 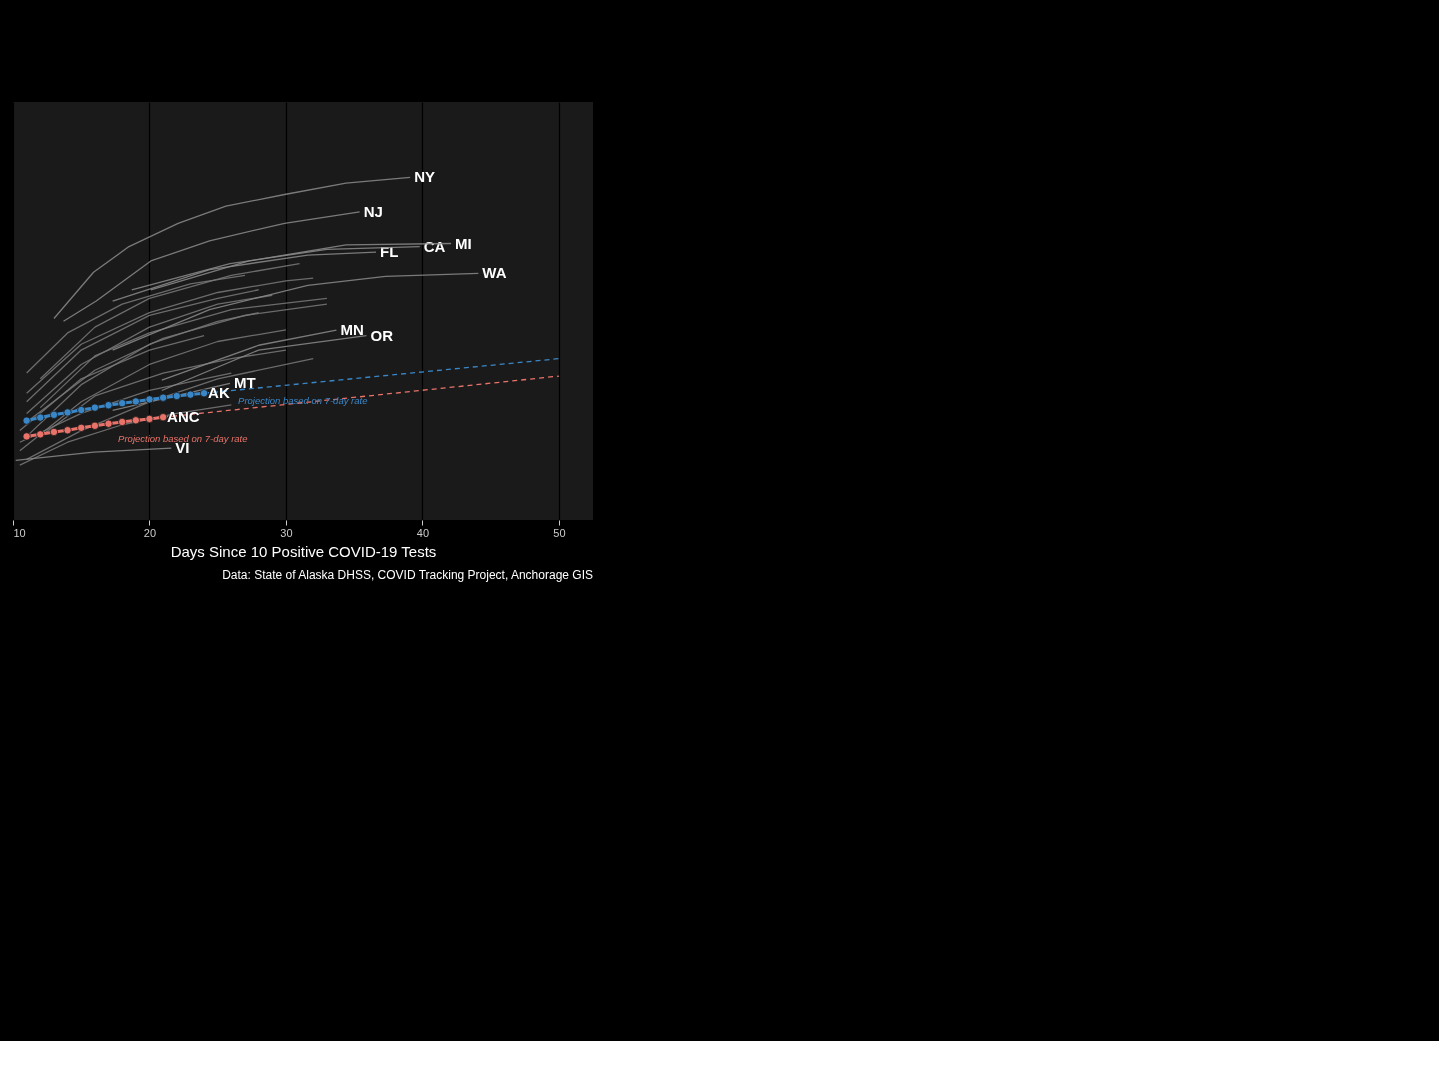 I want to click on annotation: Projection based on 7-day rate, so click(x=303, y=401).